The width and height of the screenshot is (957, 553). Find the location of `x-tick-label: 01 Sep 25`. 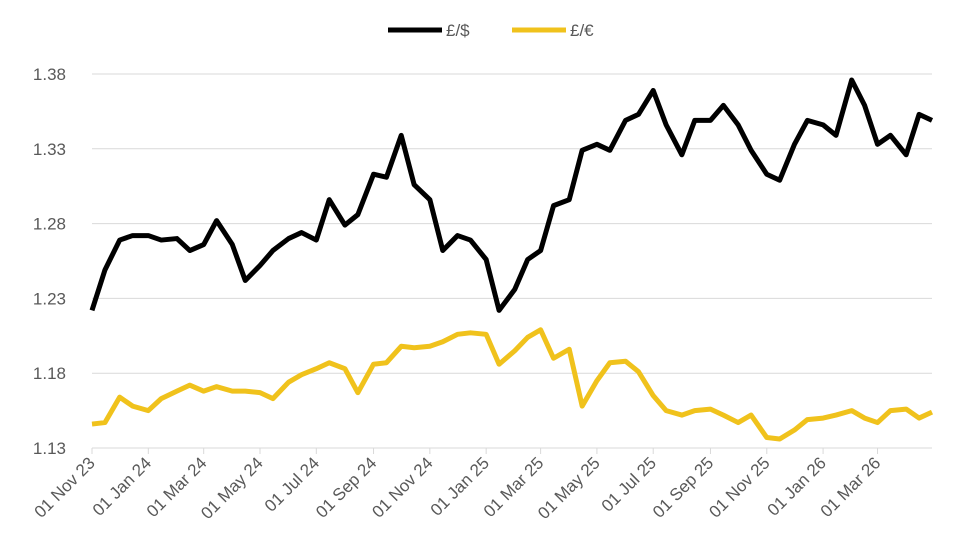

x-tick-label: 01 Sep 25 is located at coordinates (683, 487).